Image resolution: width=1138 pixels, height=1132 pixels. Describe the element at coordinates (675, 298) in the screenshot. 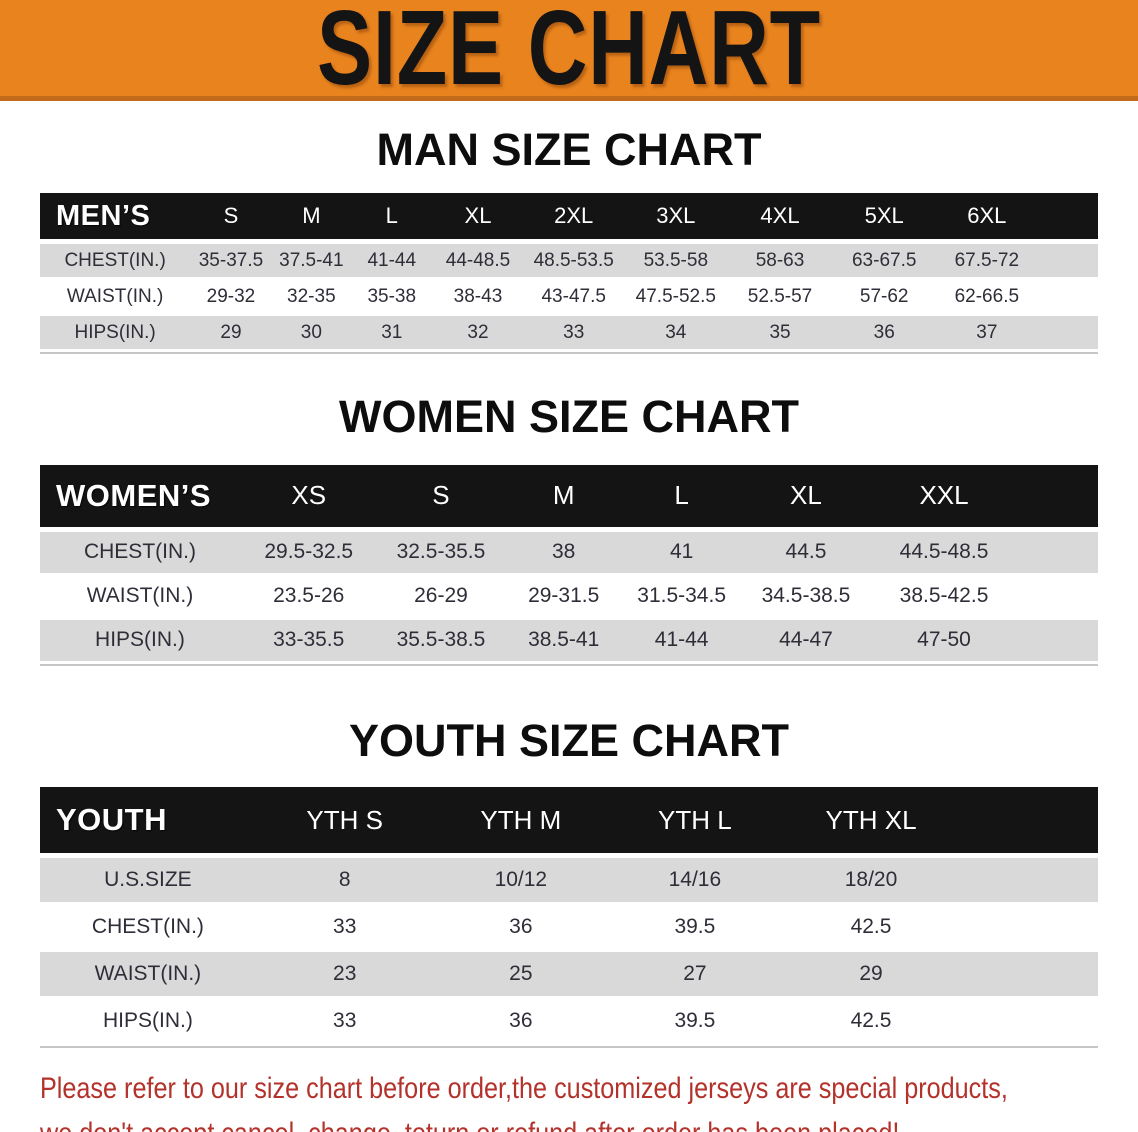

I see `size-value: 47.5-52.5` at that location.